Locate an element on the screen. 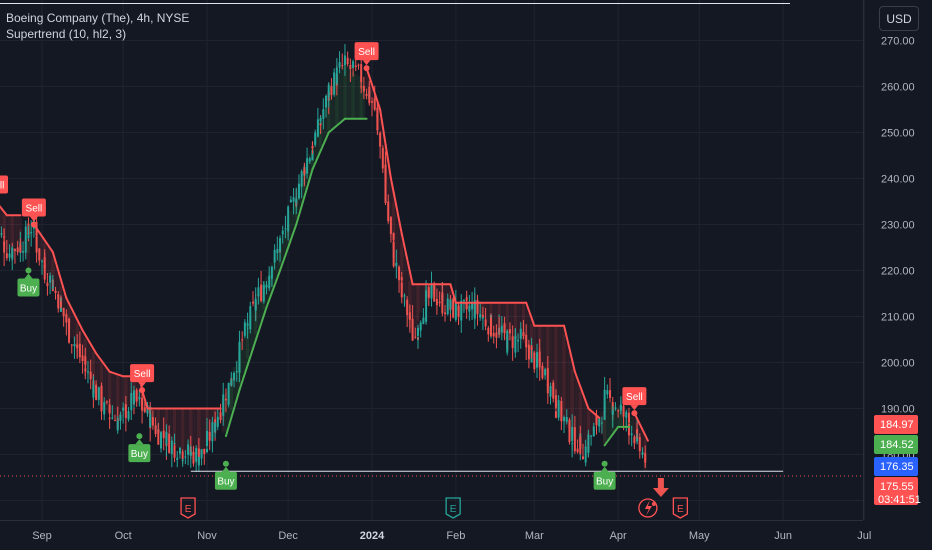 The image size is (932, 550). price-label-badge is located at coordinates (896, 466).